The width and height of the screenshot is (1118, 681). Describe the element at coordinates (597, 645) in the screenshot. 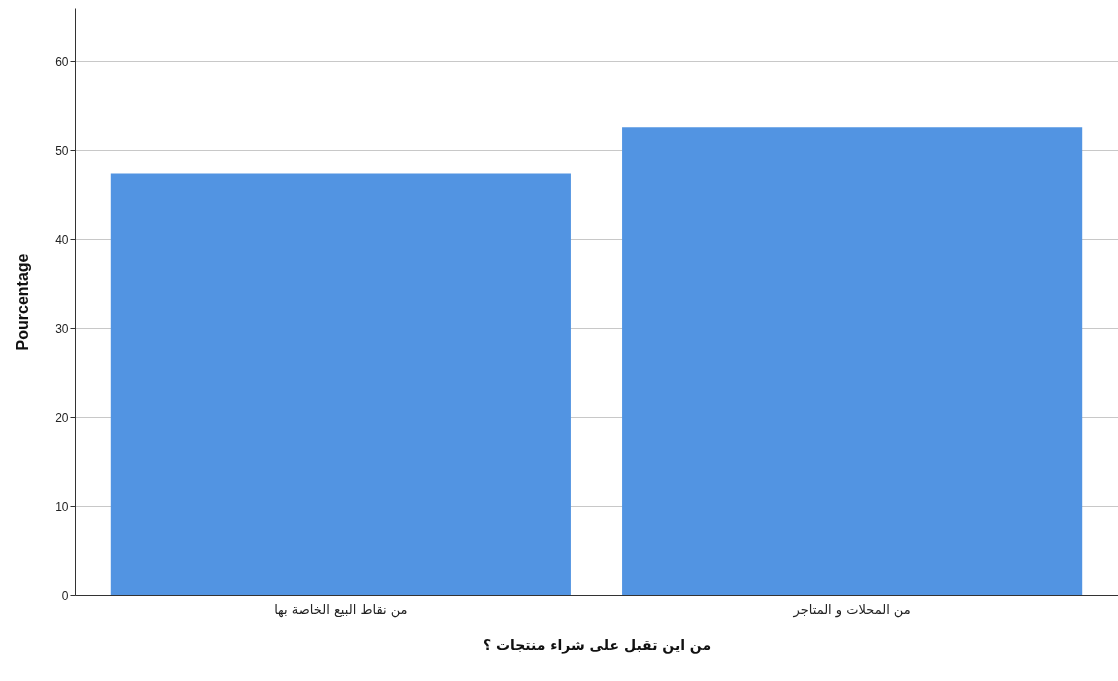

I see `x-axis-title: من اين تقبل على شراء منتجات ؟` at that location.